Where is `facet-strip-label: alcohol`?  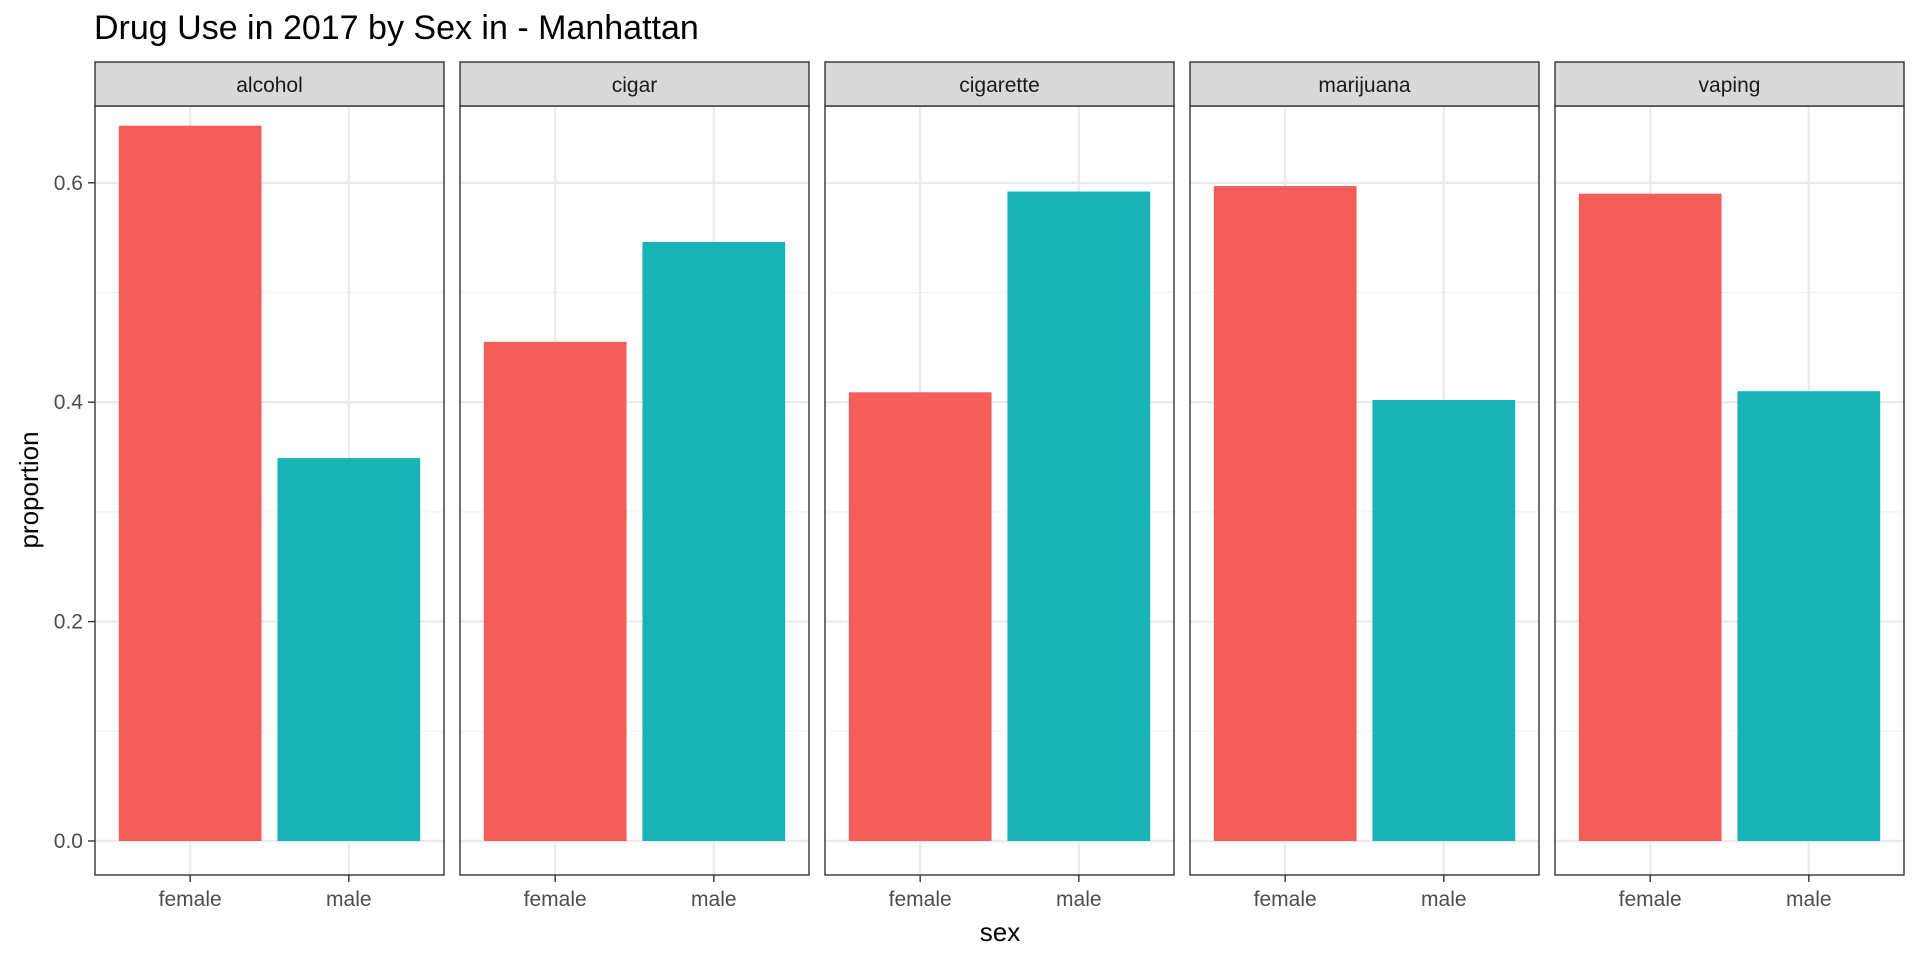
facet-strip-label: alcohol is located at coordinates (269, 85).